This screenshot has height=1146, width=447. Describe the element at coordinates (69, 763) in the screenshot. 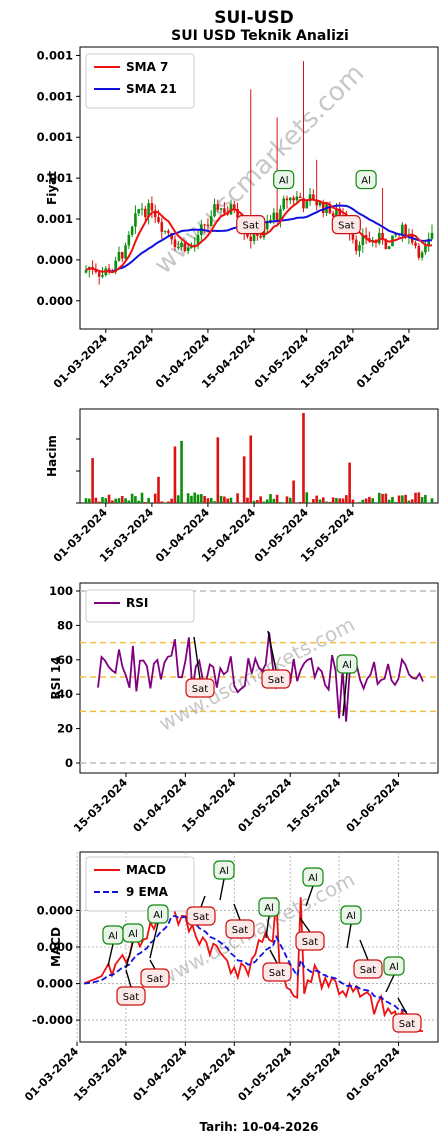

I see `rsi-ytick-label: 0` at that location.